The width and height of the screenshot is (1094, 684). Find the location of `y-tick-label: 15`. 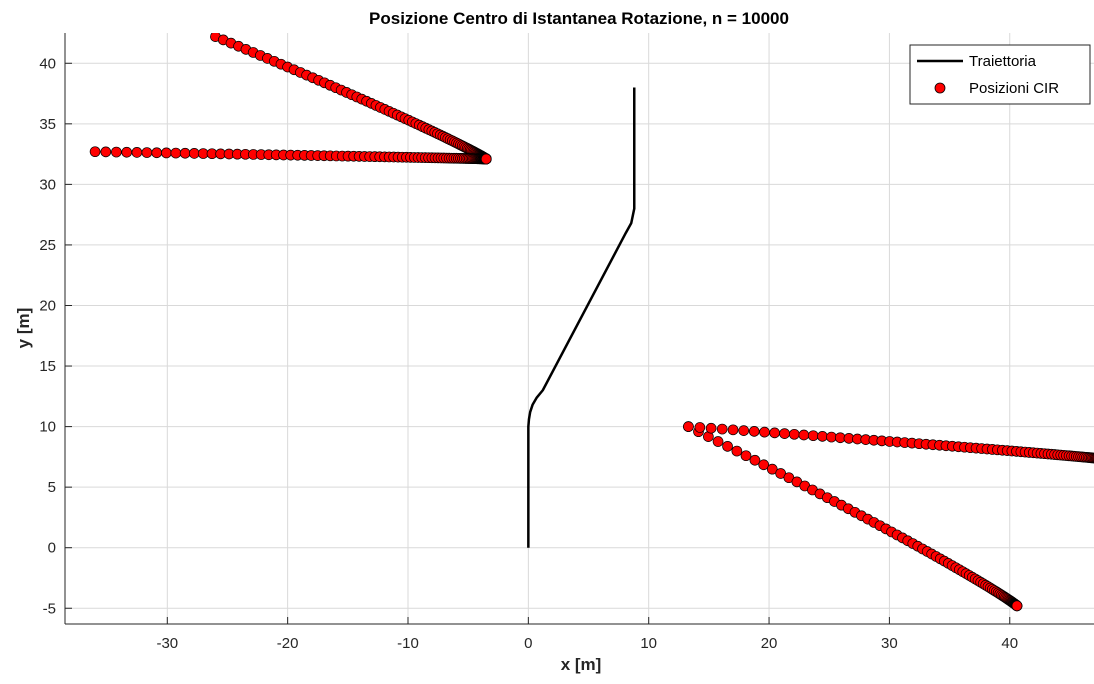

y-tick-label: 15 is located at coordinates (47, 366).